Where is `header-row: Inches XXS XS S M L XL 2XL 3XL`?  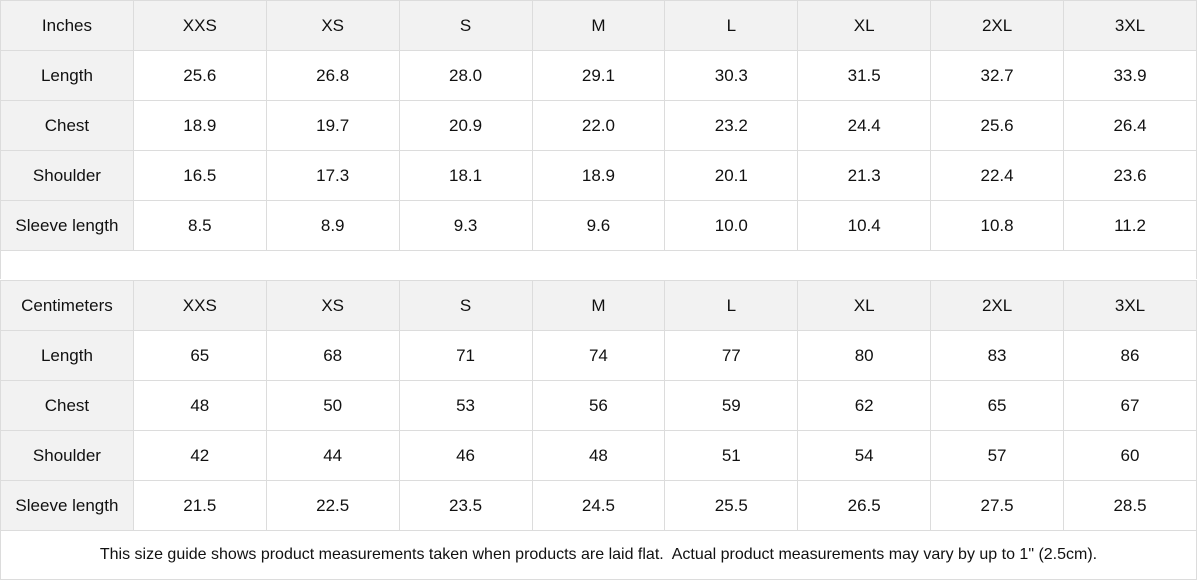
header-row: Inches XXS XS S M L XL 2XL 3XL is located at coordinates (598, 25).